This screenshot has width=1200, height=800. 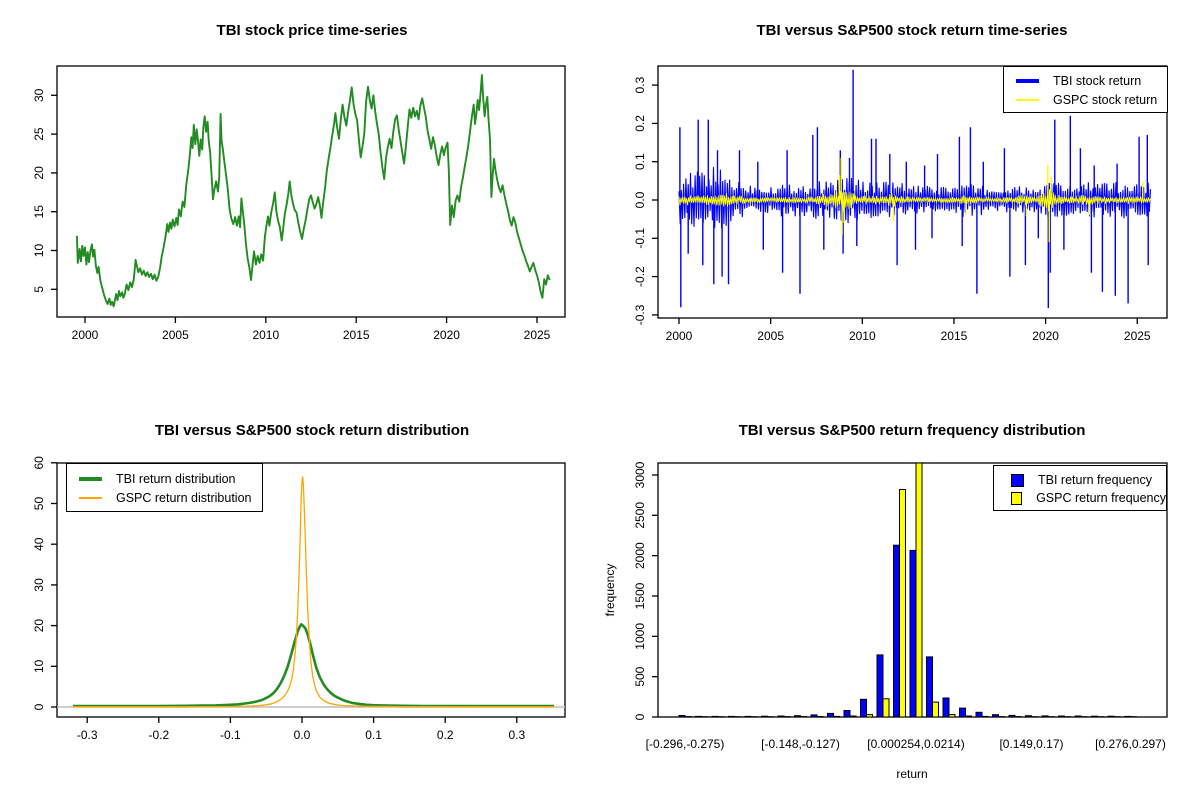 What do you see at coordinates (640, 595) in the screenshot?
I see `y-tick-label: 1500` at bounding box center [640, 595].